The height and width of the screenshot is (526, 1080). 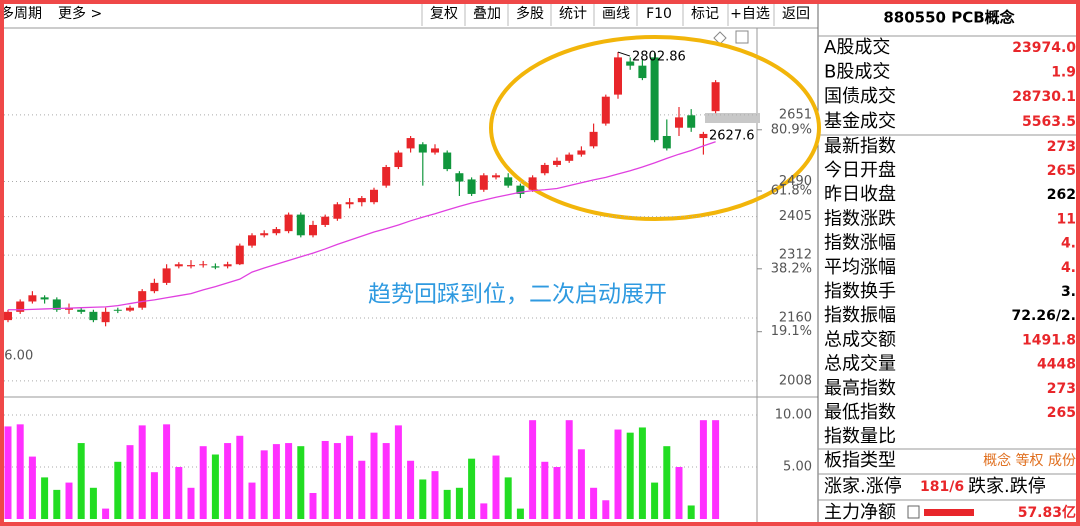 What do you see at coordinates (796, 14) in the screenshot?
I see `toolbar-button: 返回` at bounding box center [796, 14].